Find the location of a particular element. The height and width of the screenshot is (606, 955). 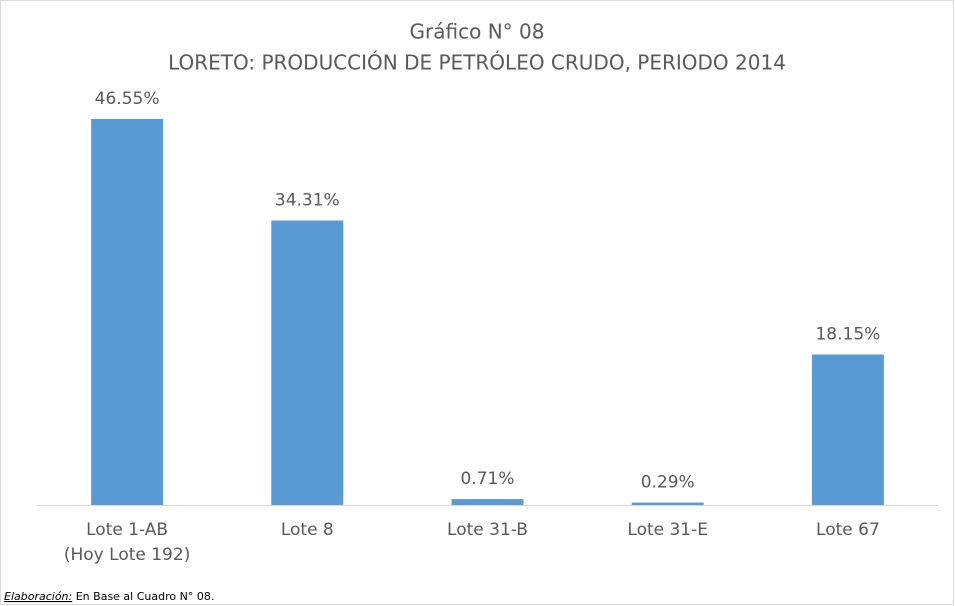

source-label: Elaboración: is located at coordinates (38, 596).